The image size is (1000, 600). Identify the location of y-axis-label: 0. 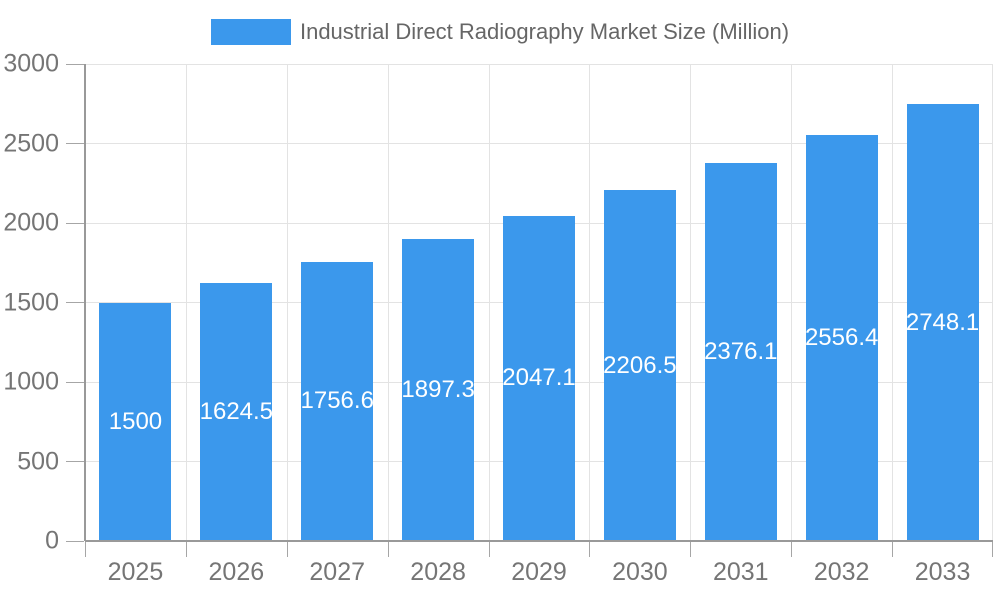
(52, 540).